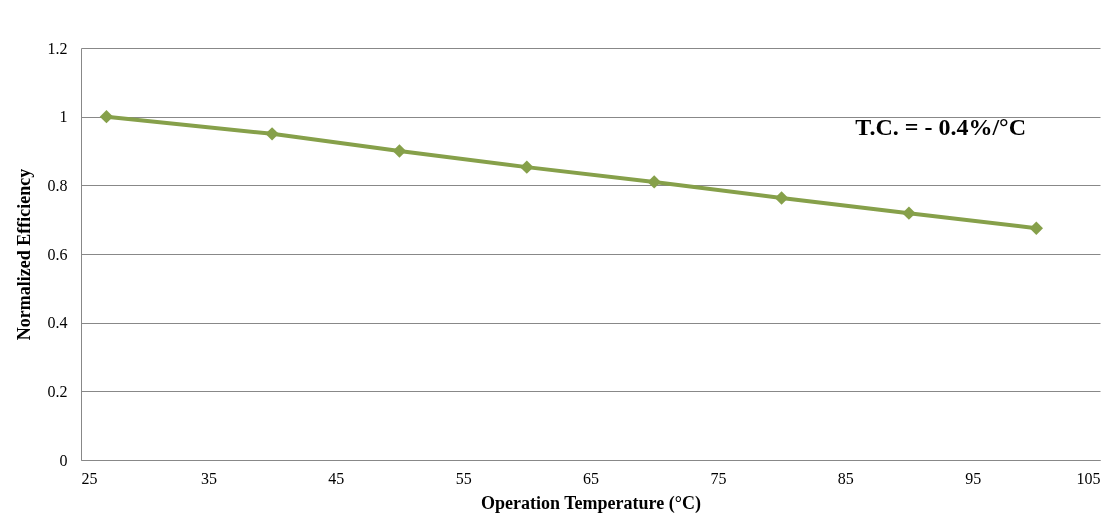  I want to click on x-tick-label: 65, so click(591, 478).